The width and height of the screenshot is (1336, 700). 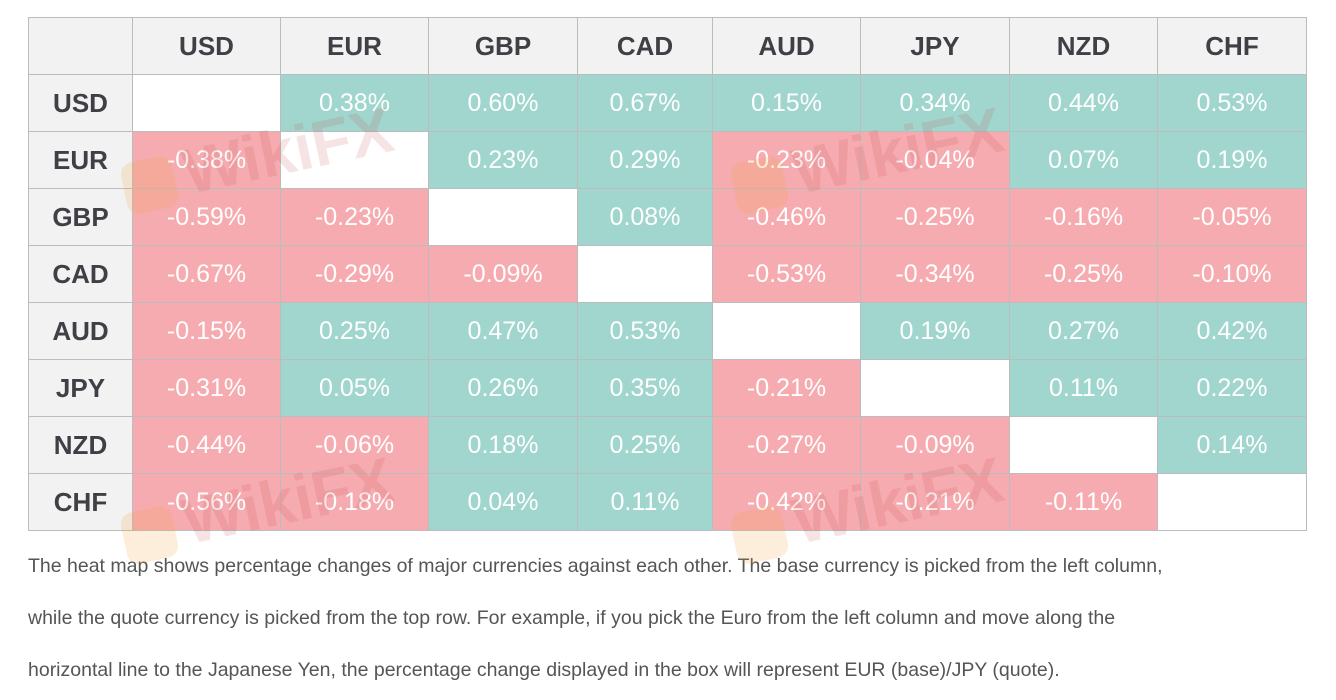 What do you see at coordinates (645, 103) in the screenshot?
I see `heat-cell: 0.67%` at bounding box center [645, 103].